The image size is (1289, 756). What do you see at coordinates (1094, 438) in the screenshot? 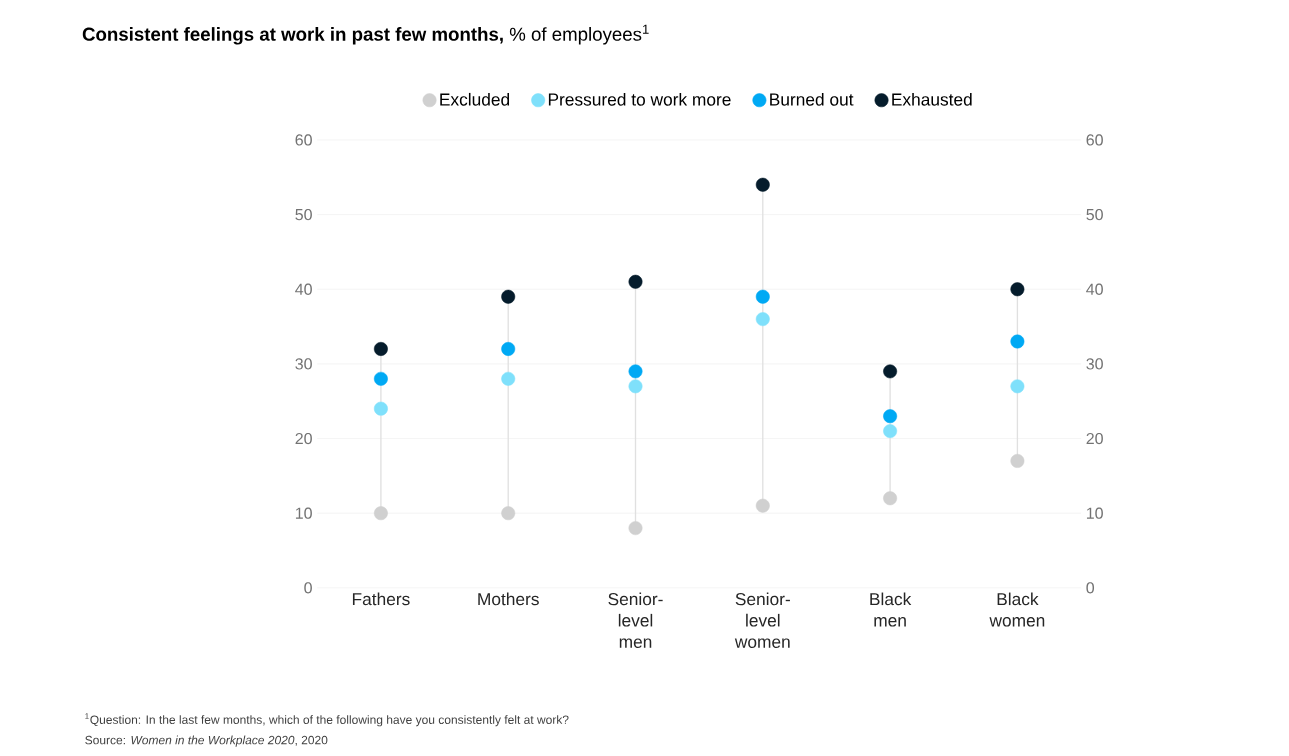
I see `y2-tick-label: 20` at bounding box center [1094, 438].